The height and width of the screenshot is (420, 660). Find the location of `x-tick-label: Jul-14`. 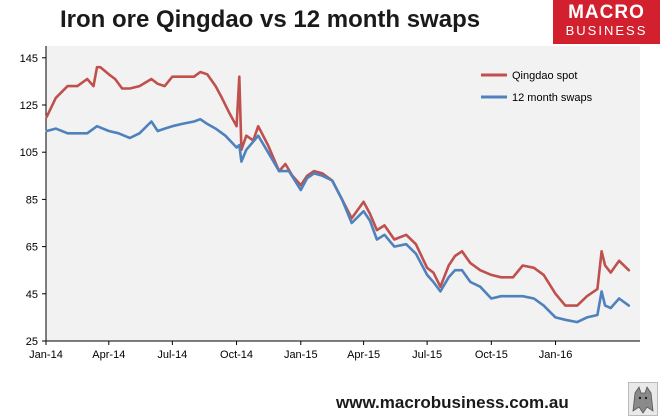

x-tick-label: Jul-14 is located at coordinates (172, 355).